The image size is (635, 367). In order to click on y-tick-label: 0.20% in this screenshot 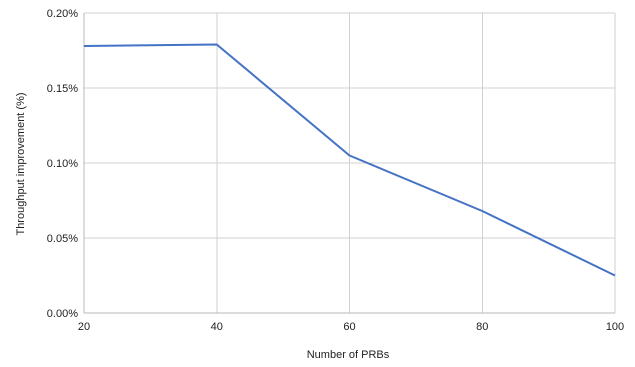, I will do `click(62, 14)`.